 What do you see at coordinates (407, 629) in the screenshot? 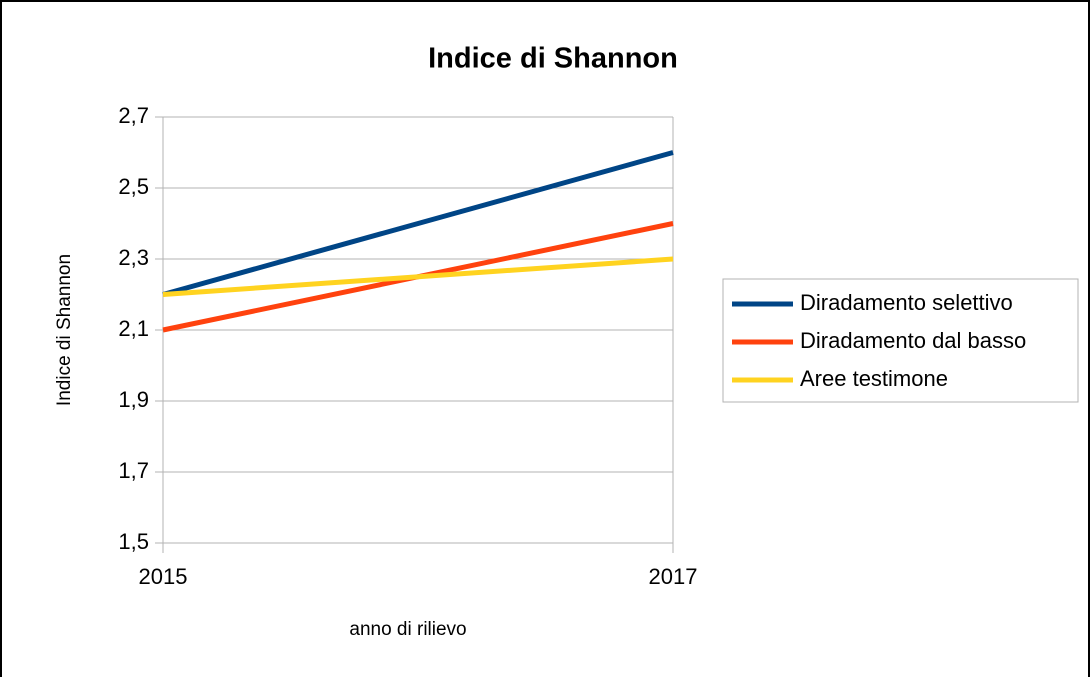
I see `x-axis-label: anno di rilievo` at bounding box center [407, 629].